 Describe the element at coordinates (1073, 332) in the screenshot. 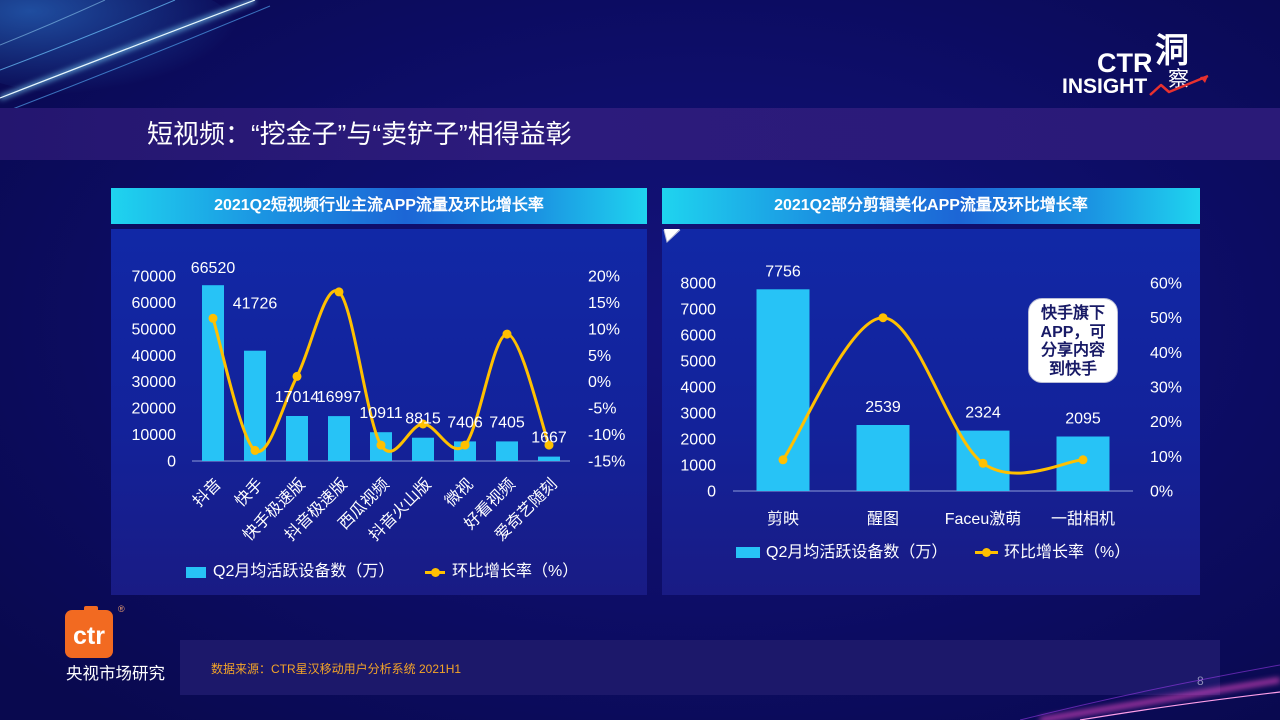

I see `callout-line: APP，可` at that location.